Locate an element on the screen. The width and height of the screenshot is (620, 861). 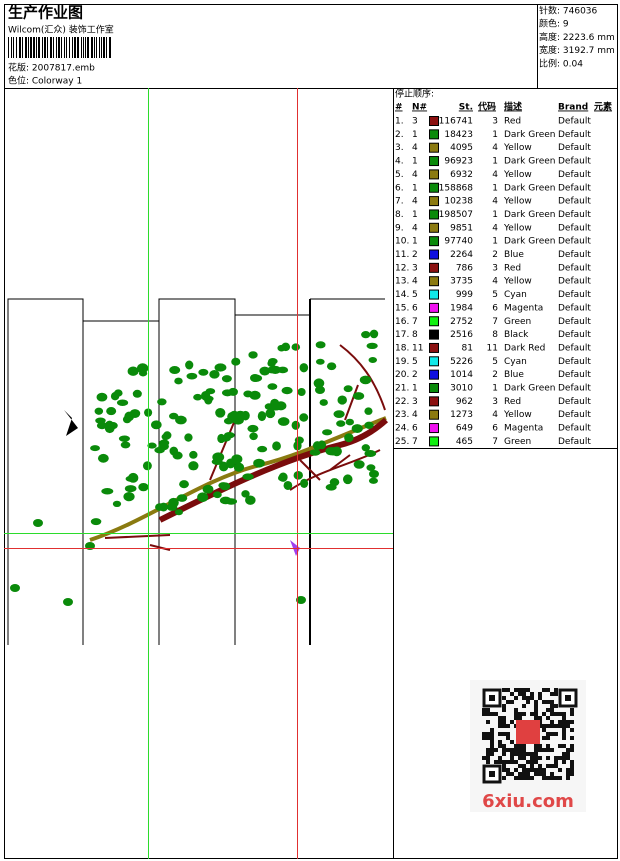
stitches: 116741 is located at coordinates (456, 122).